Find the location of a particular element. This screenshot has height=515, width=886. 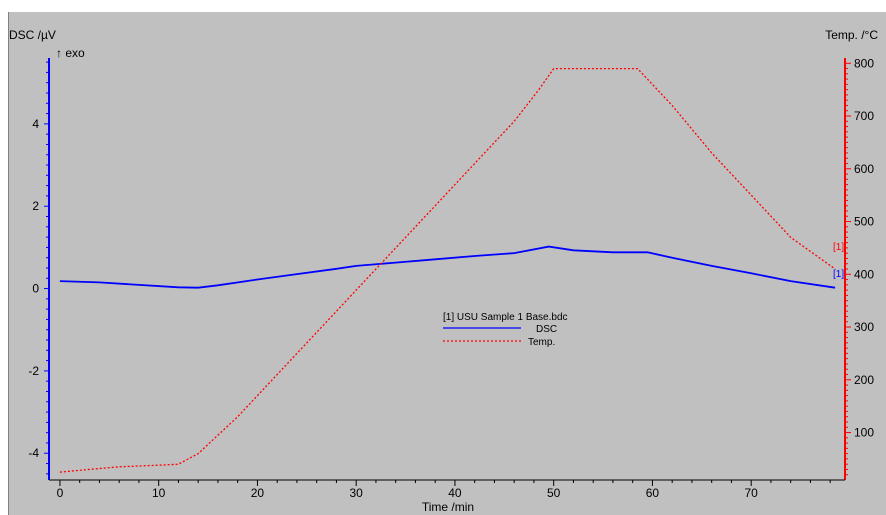

y-left-tick-label: -2 is located at coordinates (33, 371).